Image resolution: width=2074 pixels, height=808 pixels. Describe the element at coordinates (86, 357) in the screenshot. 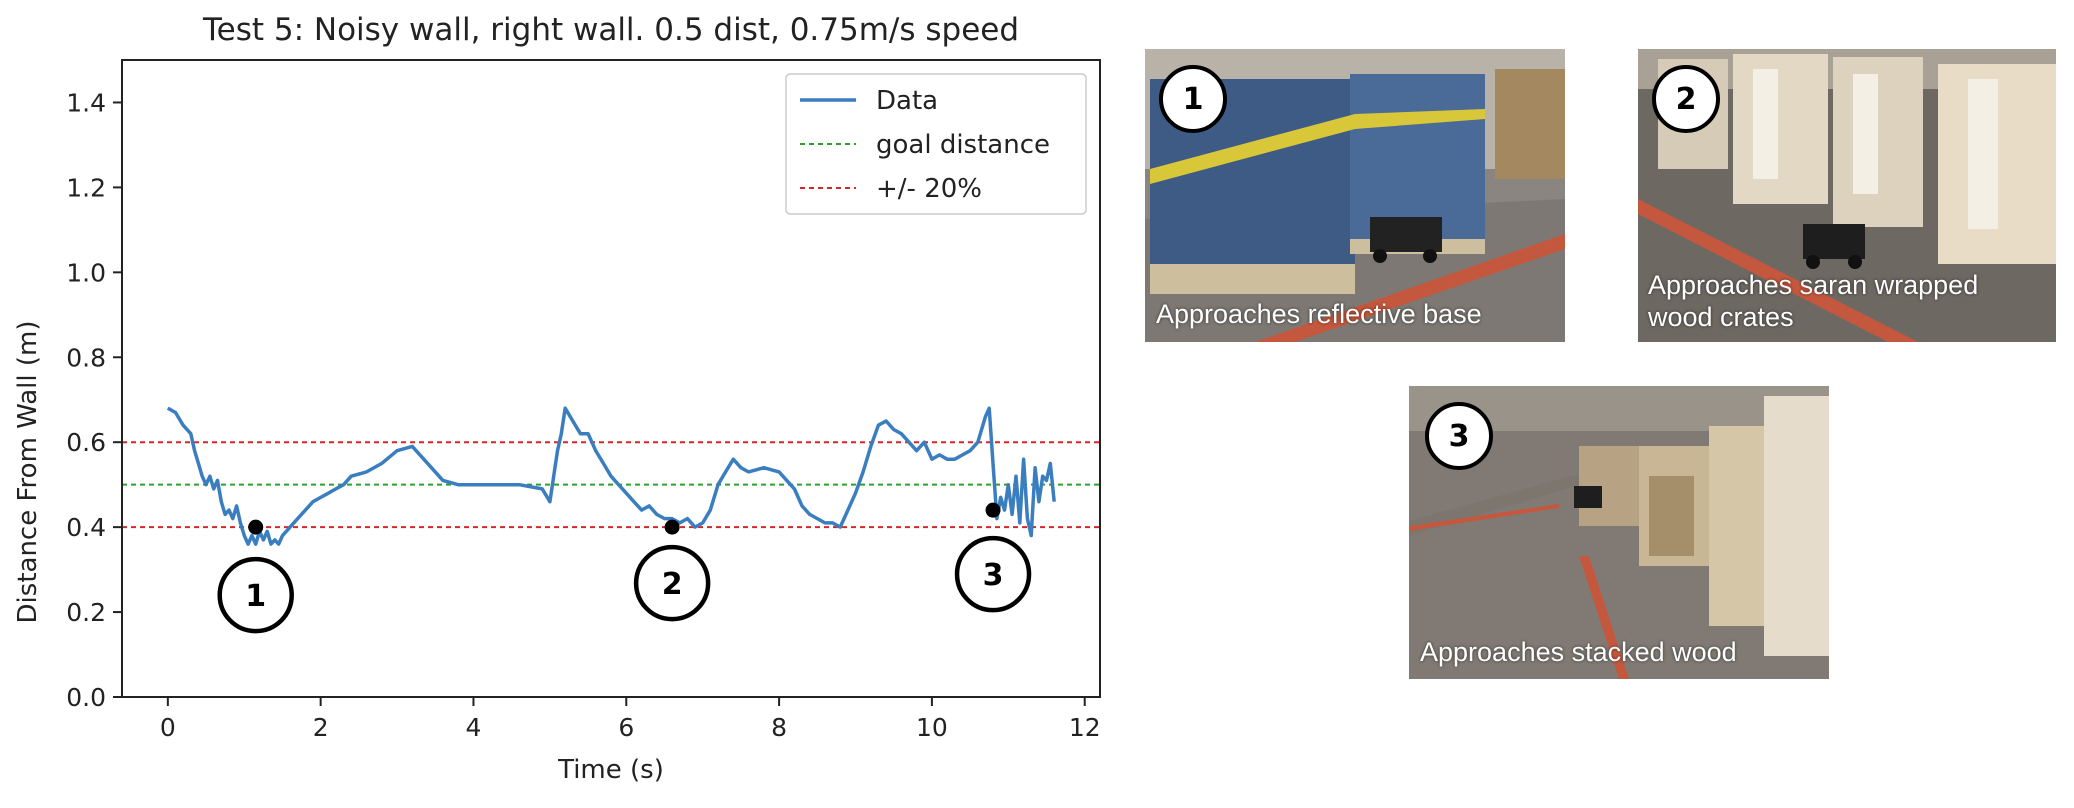

I see `y-tick-label: 0.8` at that location.